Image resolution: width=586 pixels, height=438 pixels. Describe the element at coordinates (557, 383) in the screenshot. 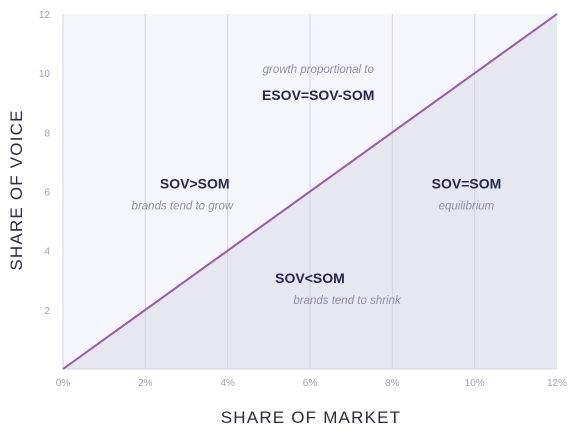

I see `x-tick-label: 12%` at that location.